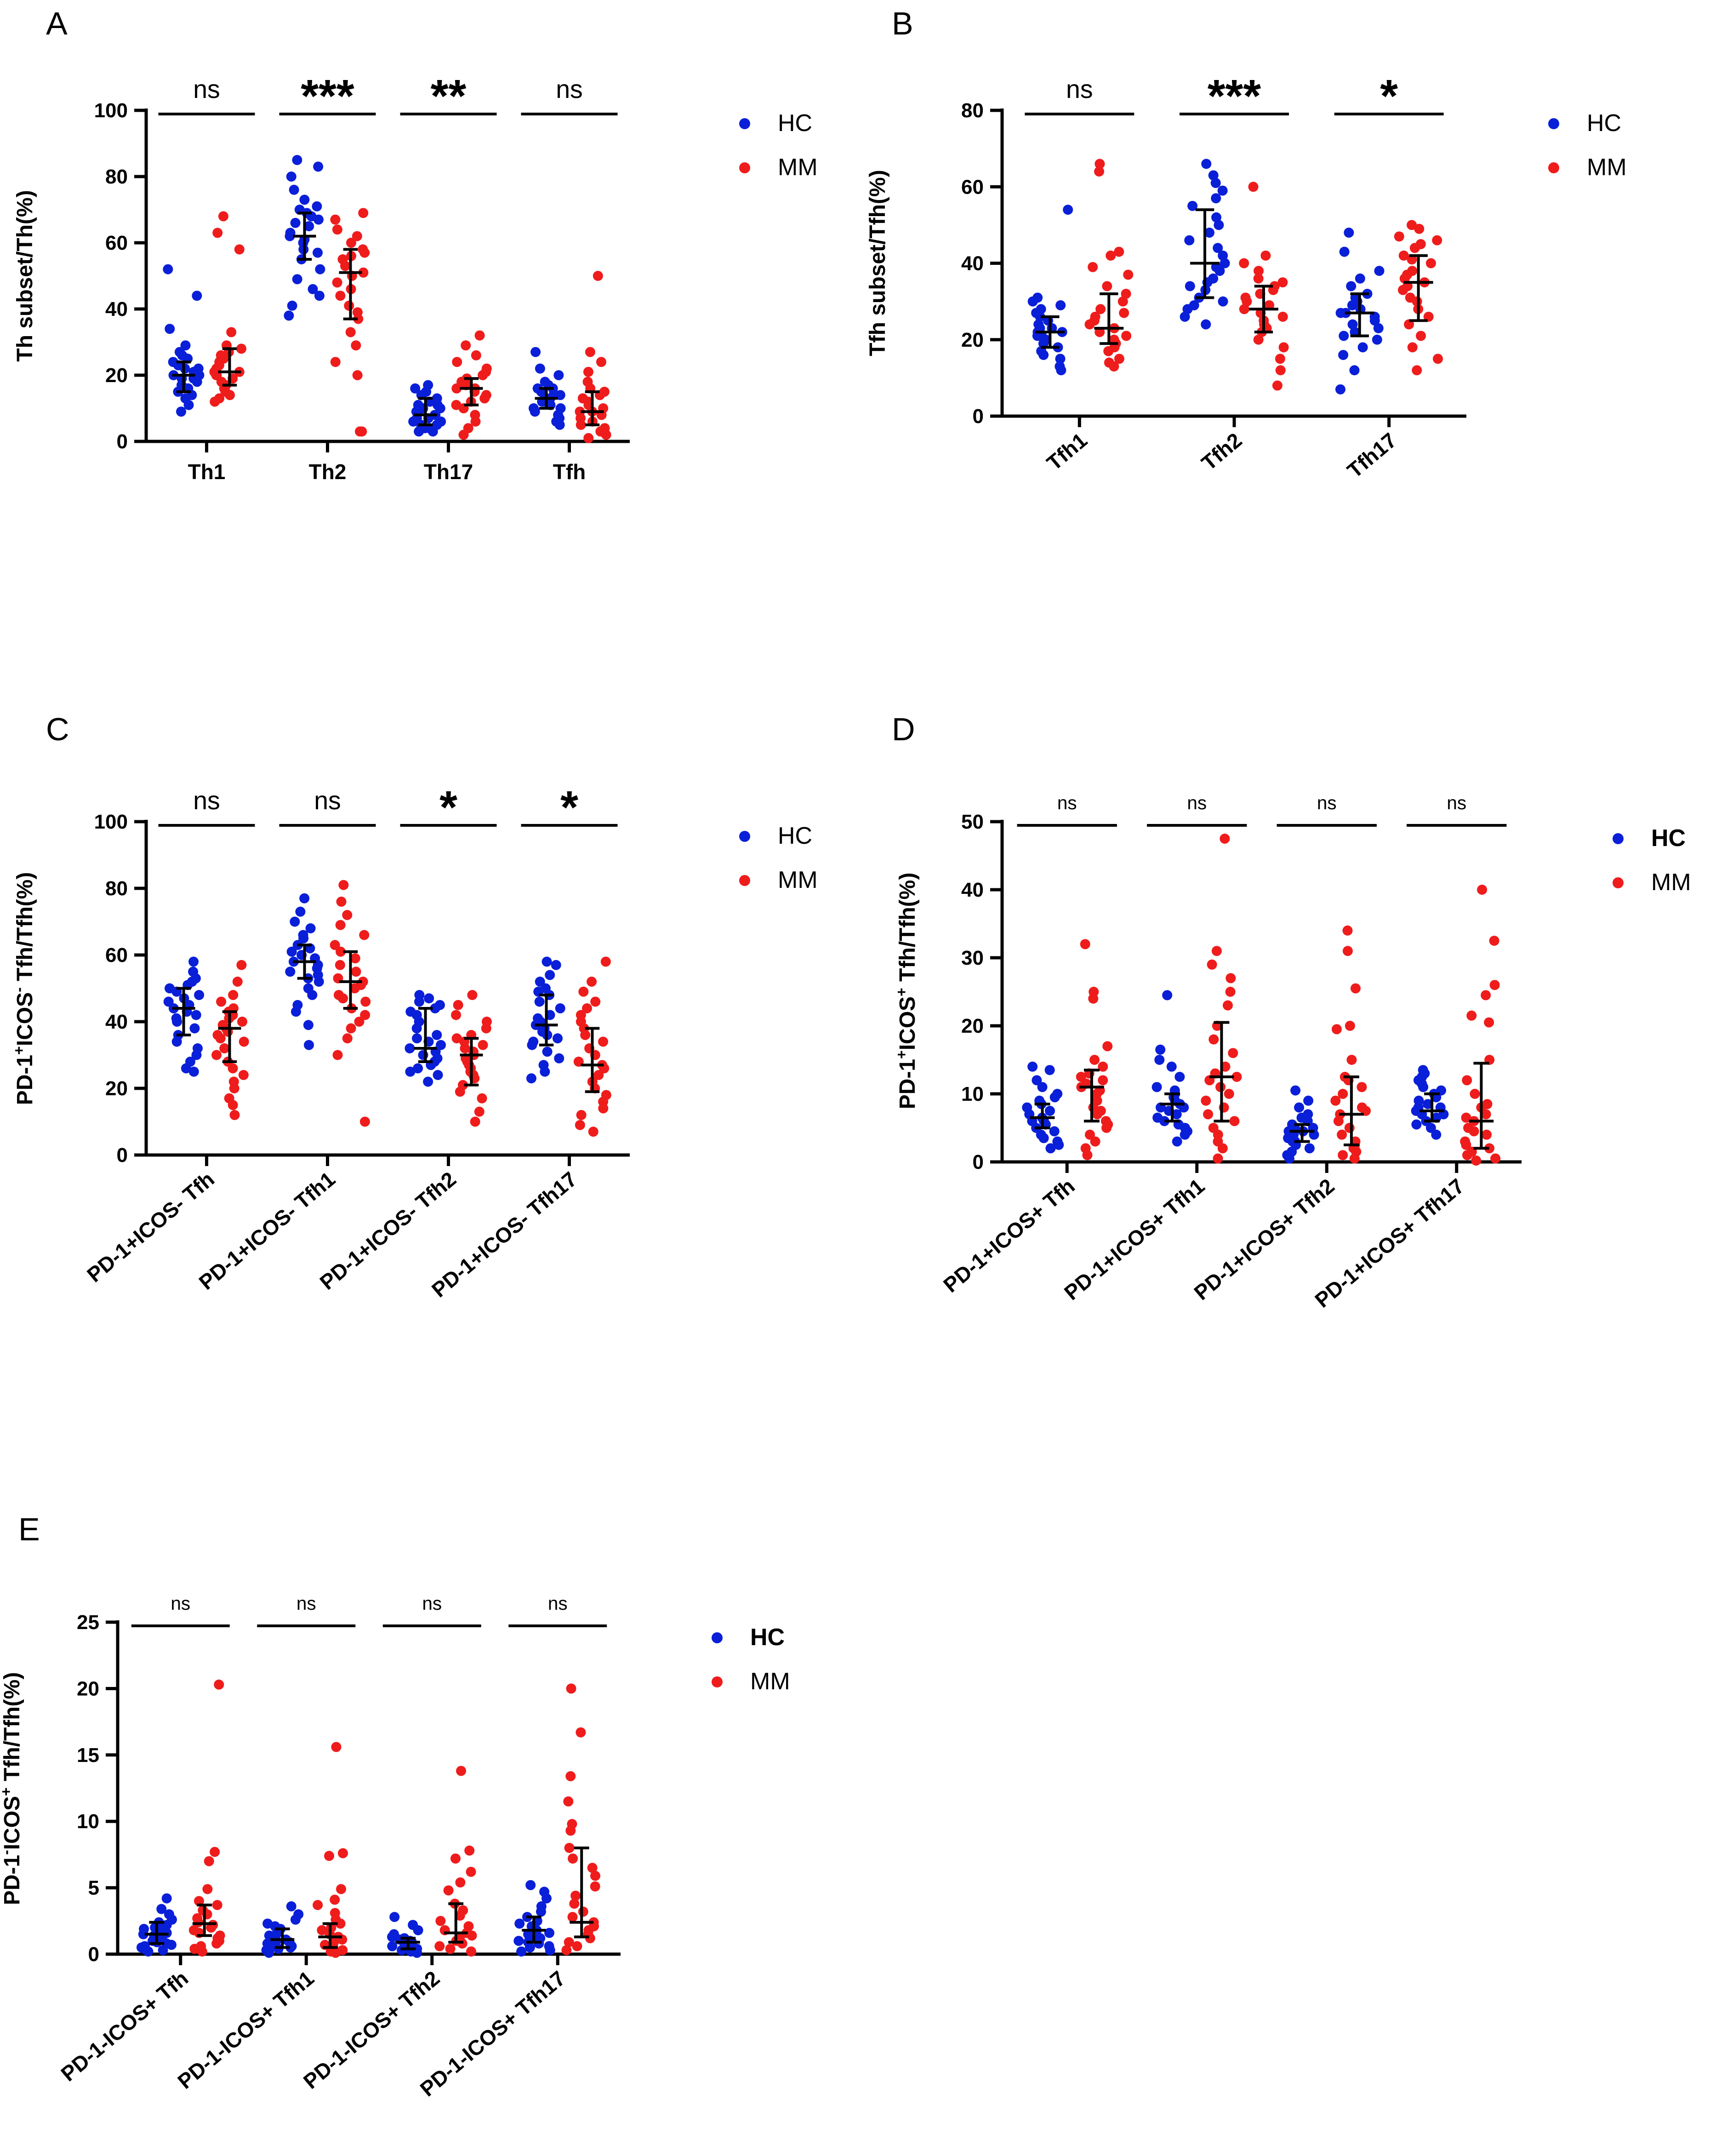 The image size is (1710, 2156). Describe the element at coordinates (7, 1852) in the screenshot. I see `y-axis-title-part: -` at that location.